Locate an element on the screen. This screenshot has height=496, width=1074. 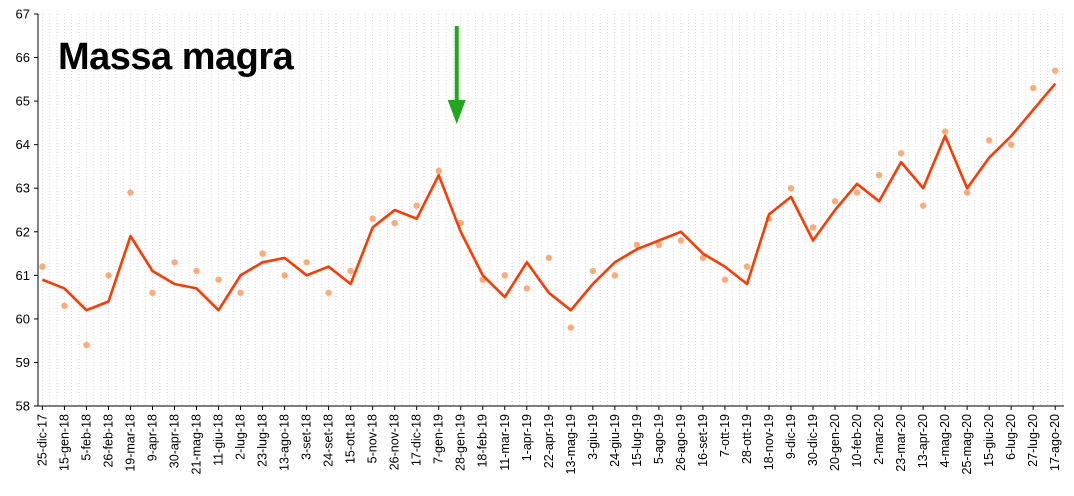
x-tick-label: 1-apr-19 is located at coordinates (527, 437).